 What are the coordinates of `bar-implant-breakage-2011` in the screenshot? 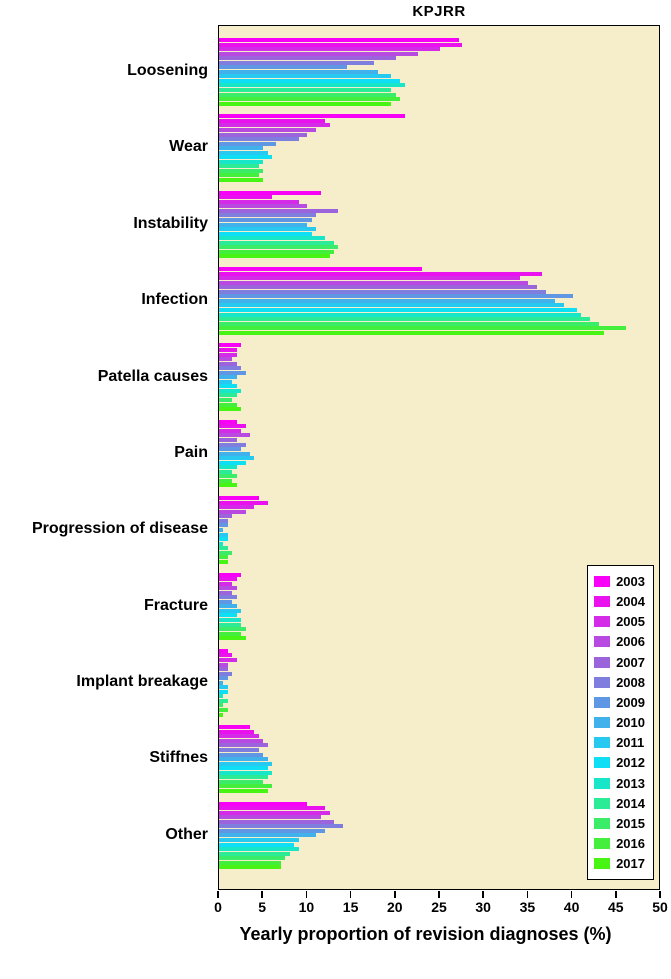 It's located at (223, 687).